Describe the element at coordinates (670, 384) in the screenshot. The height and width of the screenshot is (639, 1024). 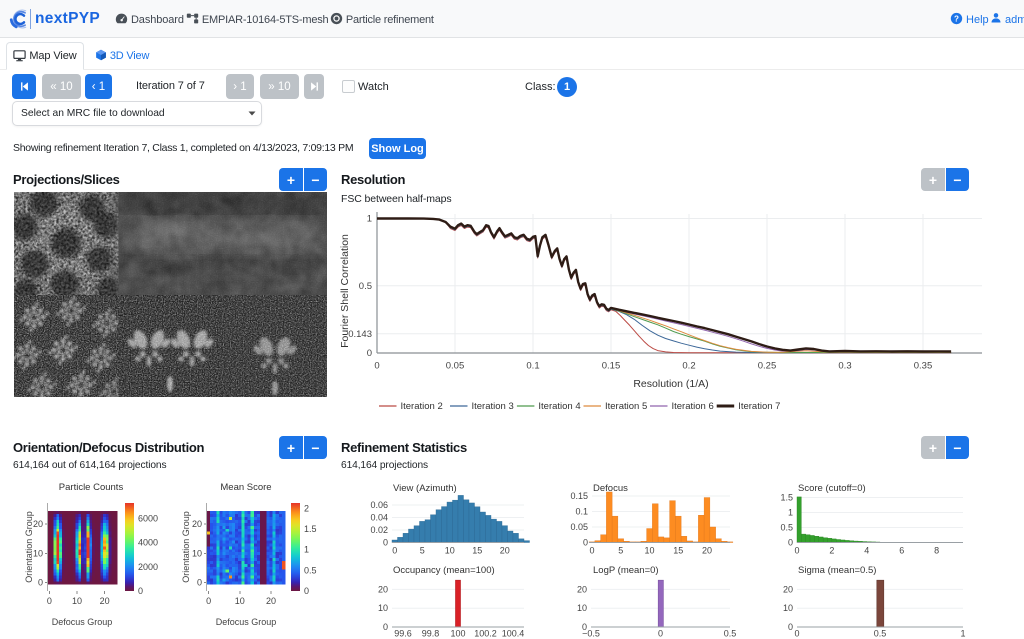
I see `svg-text: Resolution (1/A)` at that location.